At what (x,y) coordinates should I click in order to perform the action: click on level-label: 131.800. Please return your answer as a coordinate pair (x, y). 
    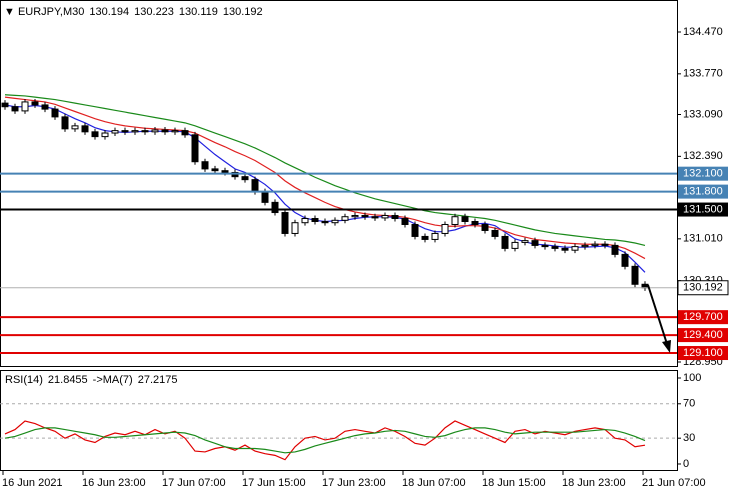
    Looking at the image, I should click on (703, 192).